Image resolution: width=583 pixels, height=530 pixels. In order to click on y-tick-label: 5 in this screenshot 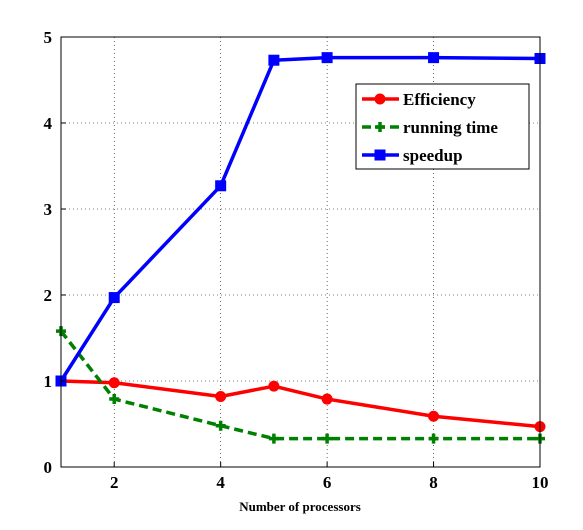, I will do `click(48, 37)`.